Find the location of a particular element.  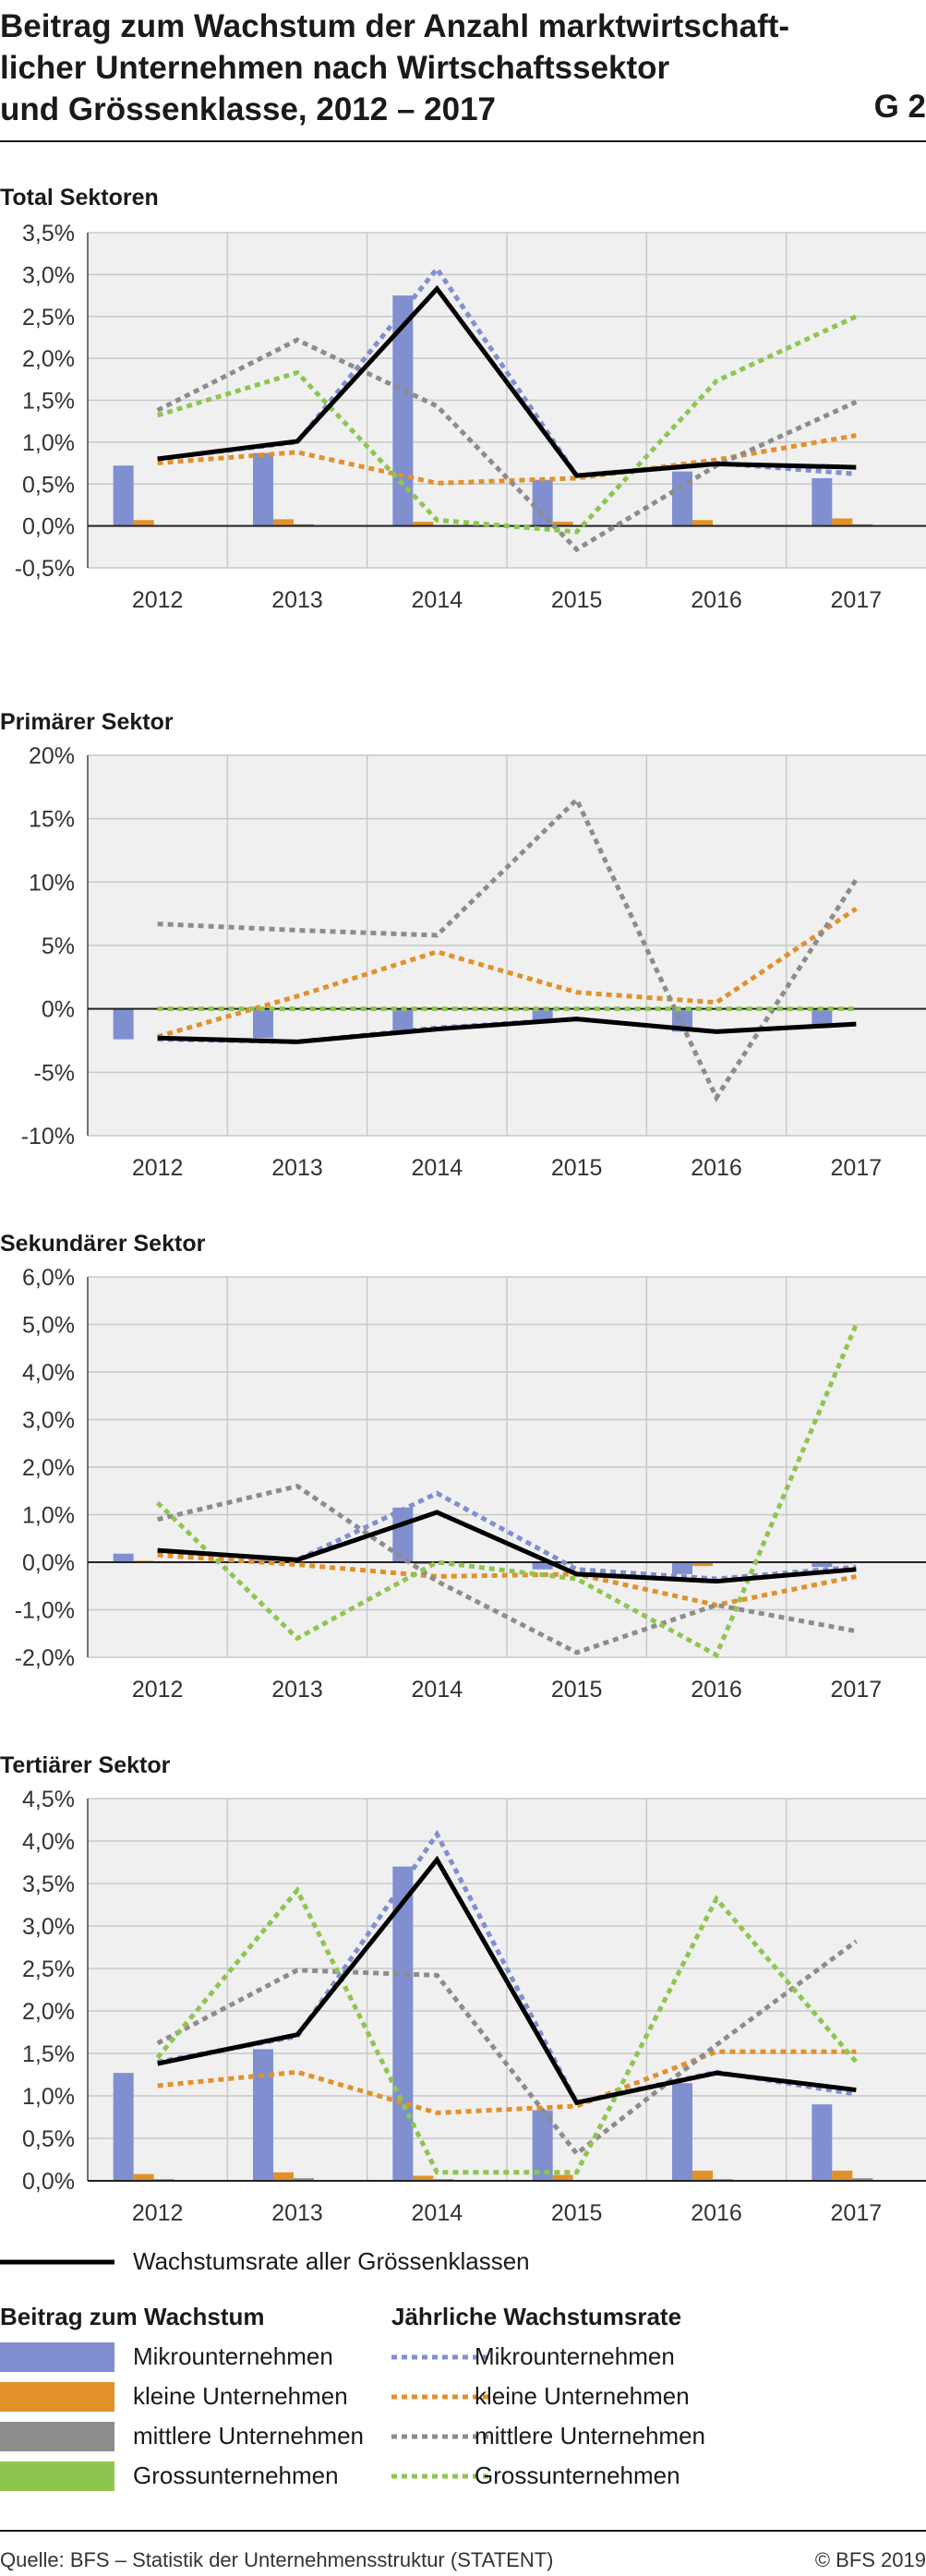

bar-medium is located at coordinates (304, 2179).